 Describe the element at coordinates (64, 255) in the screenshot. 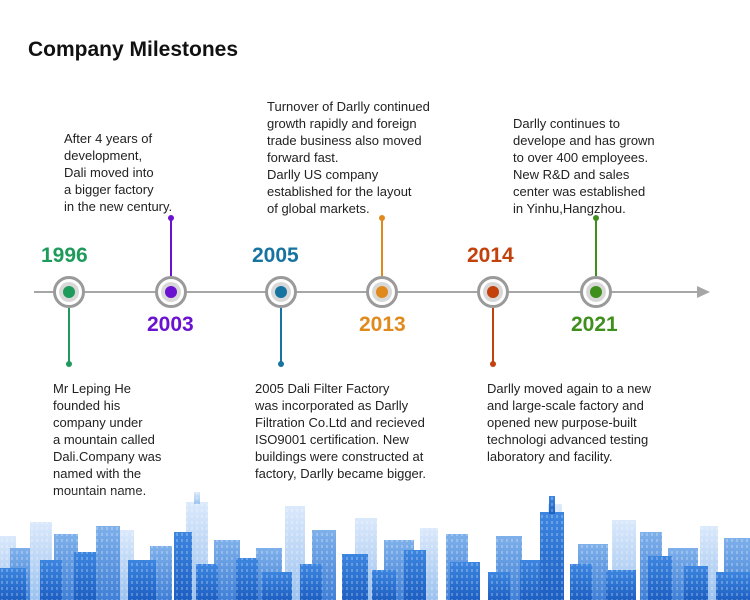

I see `milestone-year: 1996` at that location.